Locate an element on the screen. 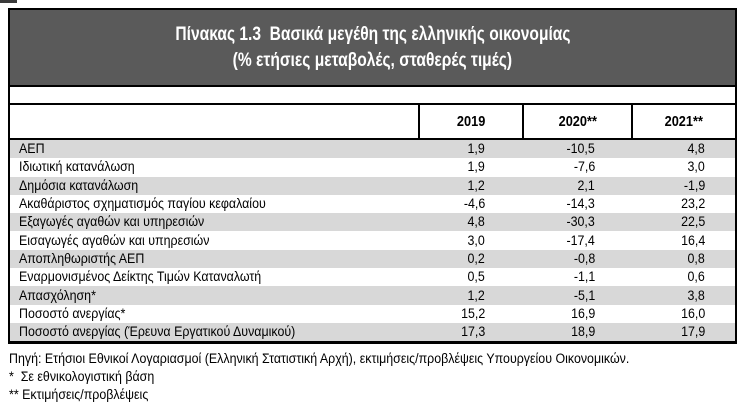 The height and width of the screenshot is (409, 752). row-value-2019: 0,5 is located at coordinates (471, 277).